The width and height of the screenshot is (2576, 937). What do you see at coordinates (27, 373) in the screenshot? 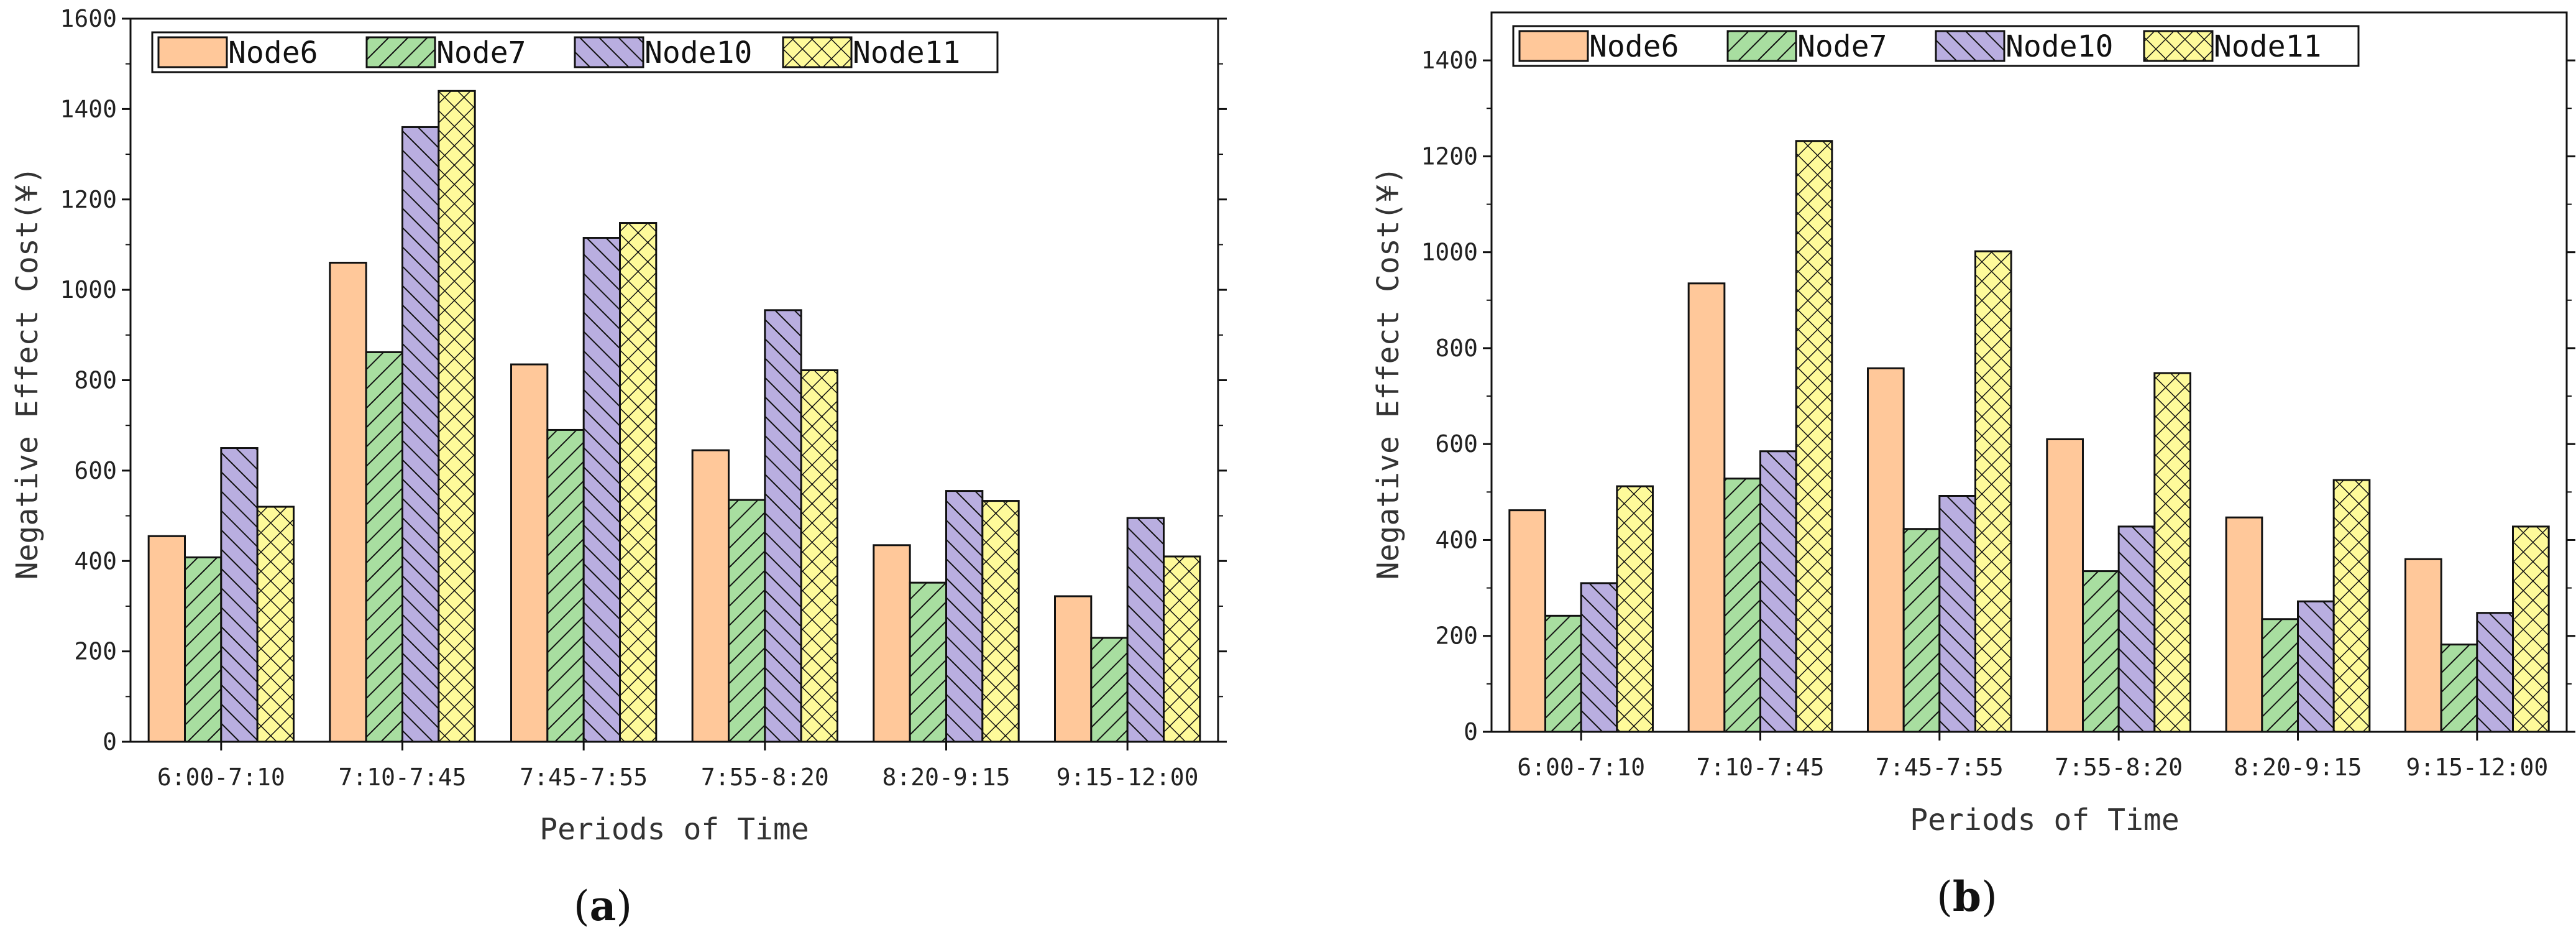
I see `y-axis-title-a: Negative Effect Cost(¥)` at bounding box center [27, 373].